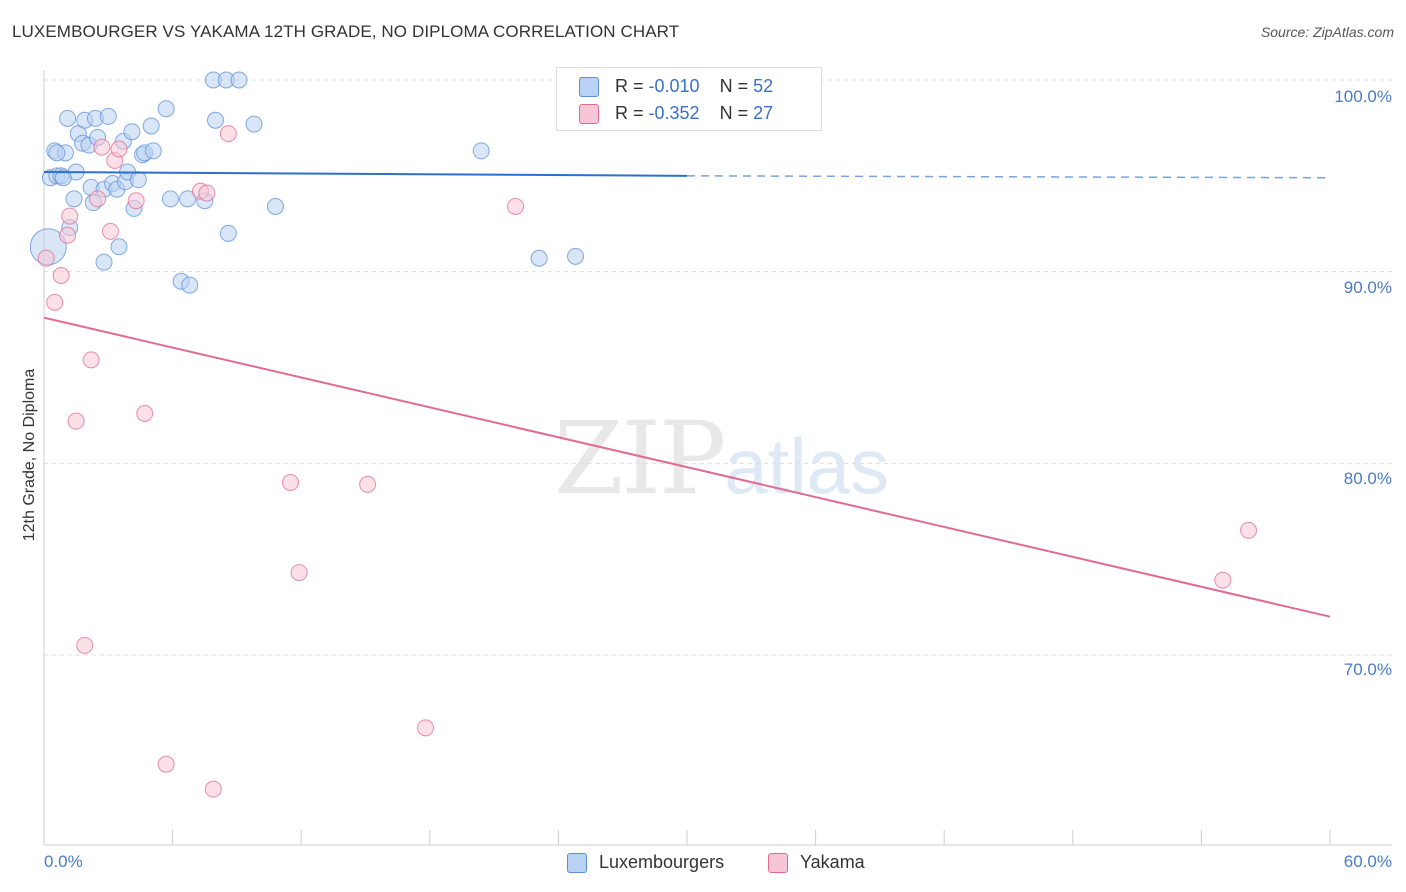  What do you see at coordinates (662, 862) in the screenshot?
I see `bottom-legend-label: Luxembourgers` at bounding box center [662, 862].